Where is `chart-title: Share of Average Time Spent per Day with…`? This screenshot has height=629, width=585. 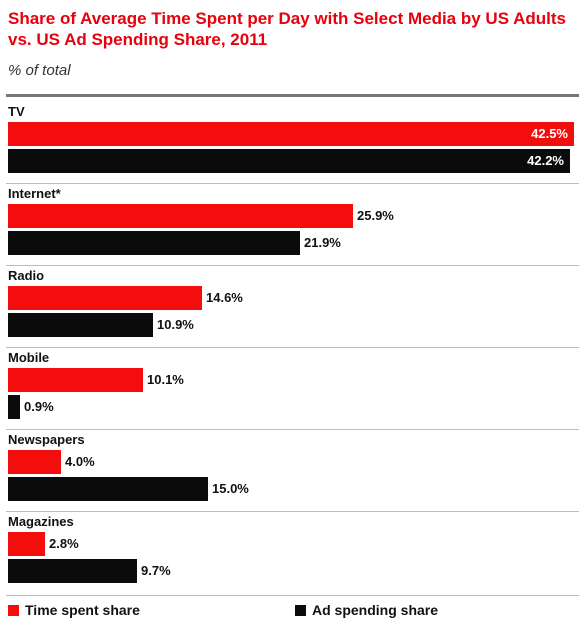 chart-title: Share of Average Time Spent per Day with… is located at coordinates (287, 29).